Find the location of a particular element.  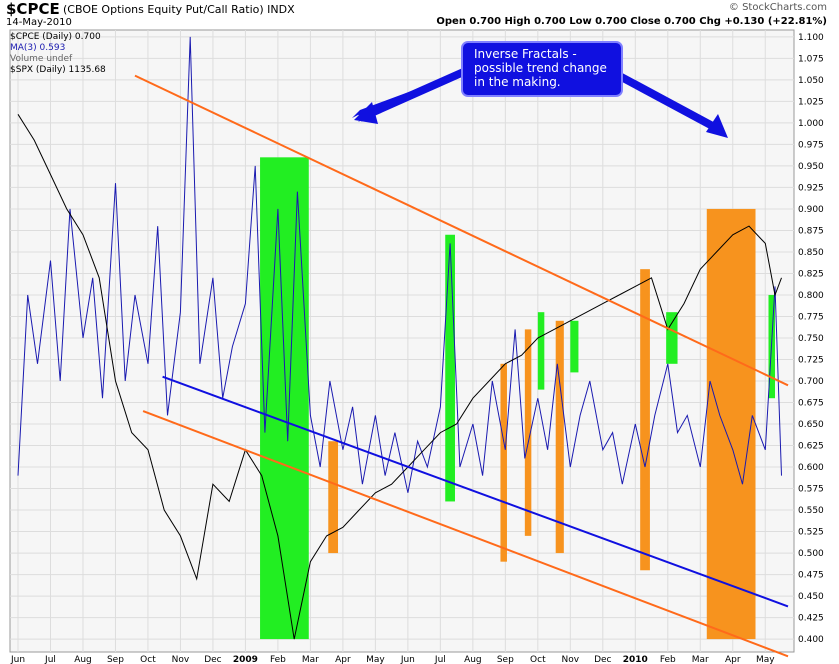

y-tick-label: 0.450 is located at coordinates (811, 597).